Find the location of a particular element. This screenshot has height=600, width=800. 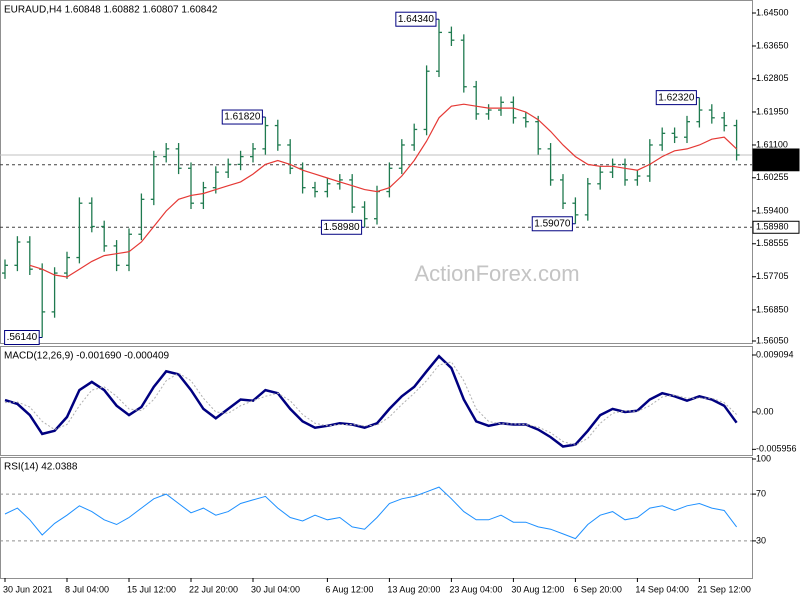

x-tick-label: 30 Jul 04:00 is located at coordinates (275, 589).